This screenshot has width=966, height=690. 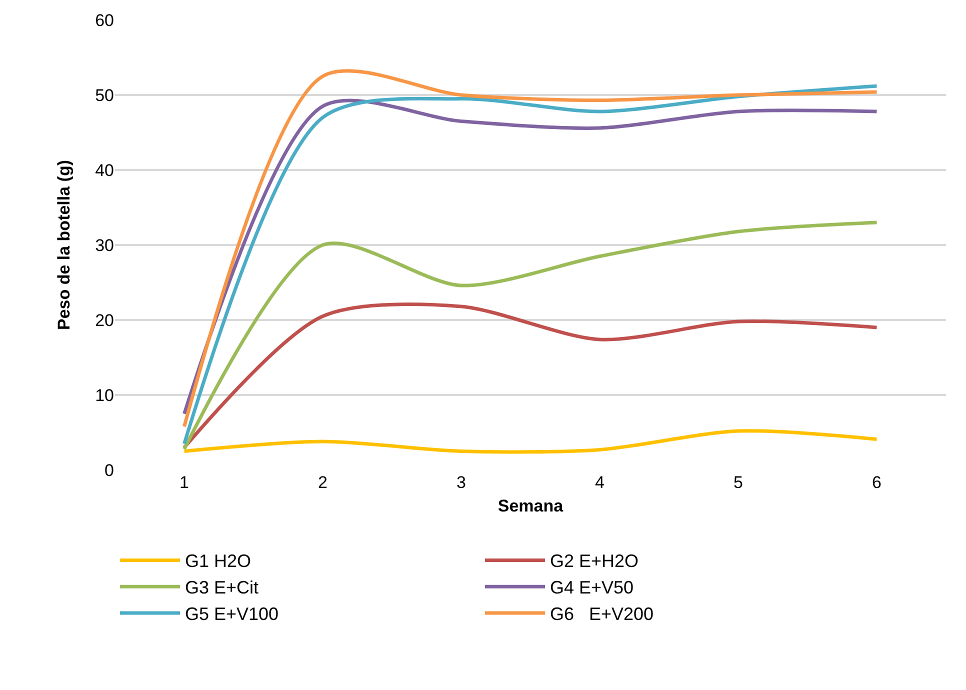 What do you see at coordinates (531, 506) in the screenshot?
I see `x-axis-title: Semana` at bounding box center [531, 506].